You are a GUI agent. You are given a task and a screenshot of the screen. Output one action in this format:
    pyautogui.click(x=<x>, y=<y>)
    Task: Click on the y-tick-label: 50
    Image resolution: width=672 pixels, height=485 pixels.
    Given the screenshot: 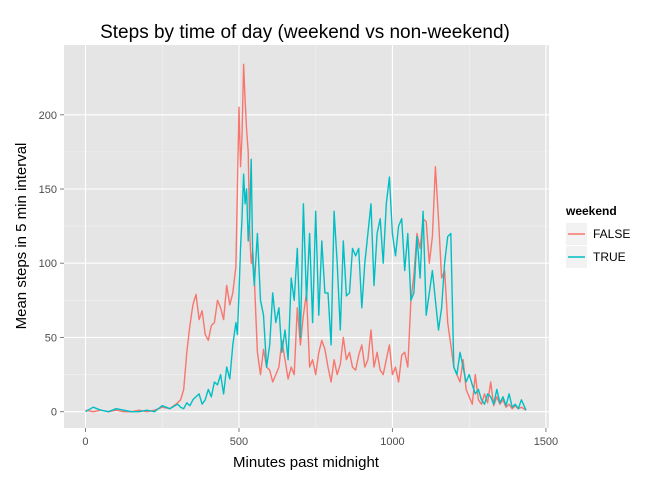 What is the action you would take?
    pyautogui.click(x=51, y=338)
    